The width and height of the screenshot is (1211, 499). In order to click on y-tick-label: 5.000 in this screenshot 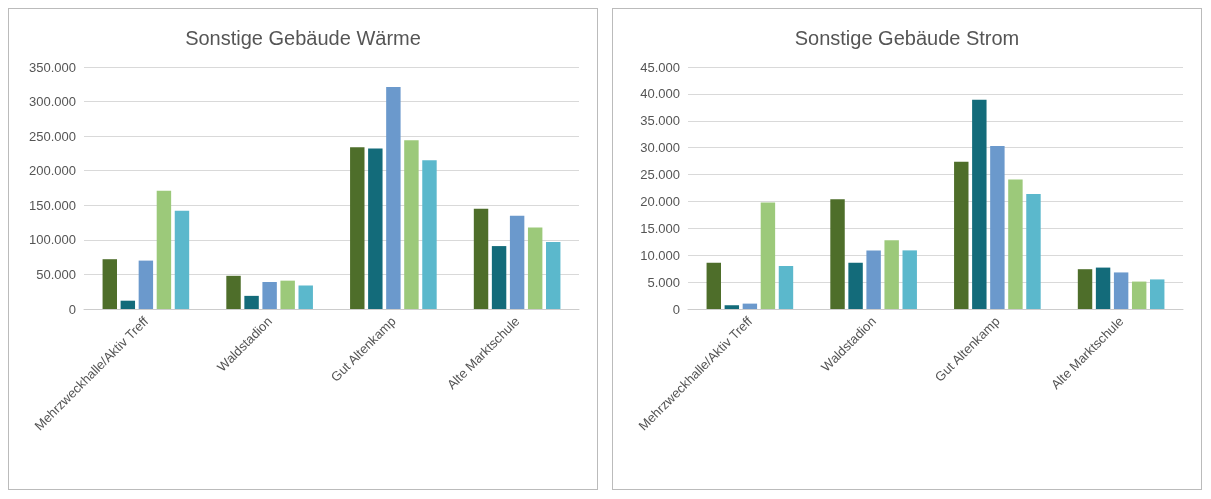, I will do `click(663, 282)`.